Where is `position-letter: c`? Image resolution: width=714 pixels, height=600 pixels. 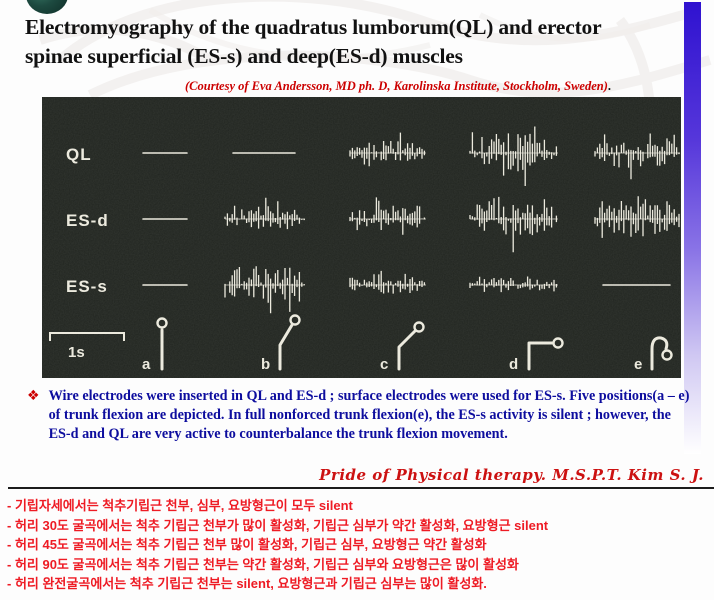 position-letter: c is located at coordinates (384, 364).